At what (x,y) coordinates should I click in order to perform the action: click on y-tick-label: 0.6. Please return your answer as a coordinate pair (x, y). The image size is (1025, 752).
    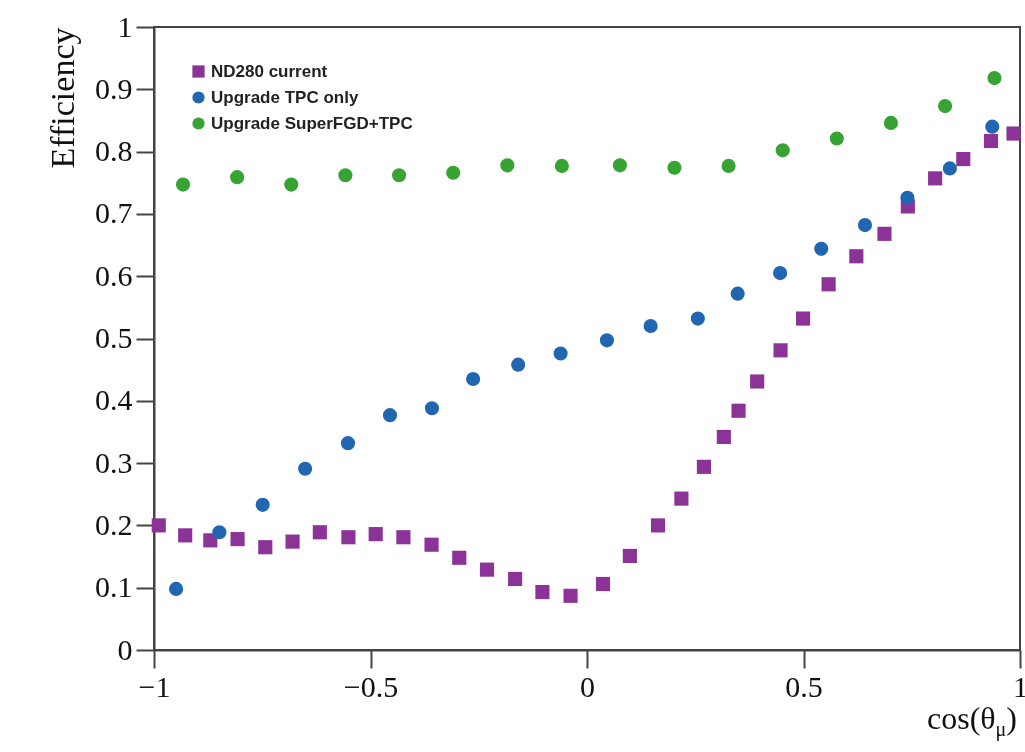
    Looking at the image, I should click on (114, 275).